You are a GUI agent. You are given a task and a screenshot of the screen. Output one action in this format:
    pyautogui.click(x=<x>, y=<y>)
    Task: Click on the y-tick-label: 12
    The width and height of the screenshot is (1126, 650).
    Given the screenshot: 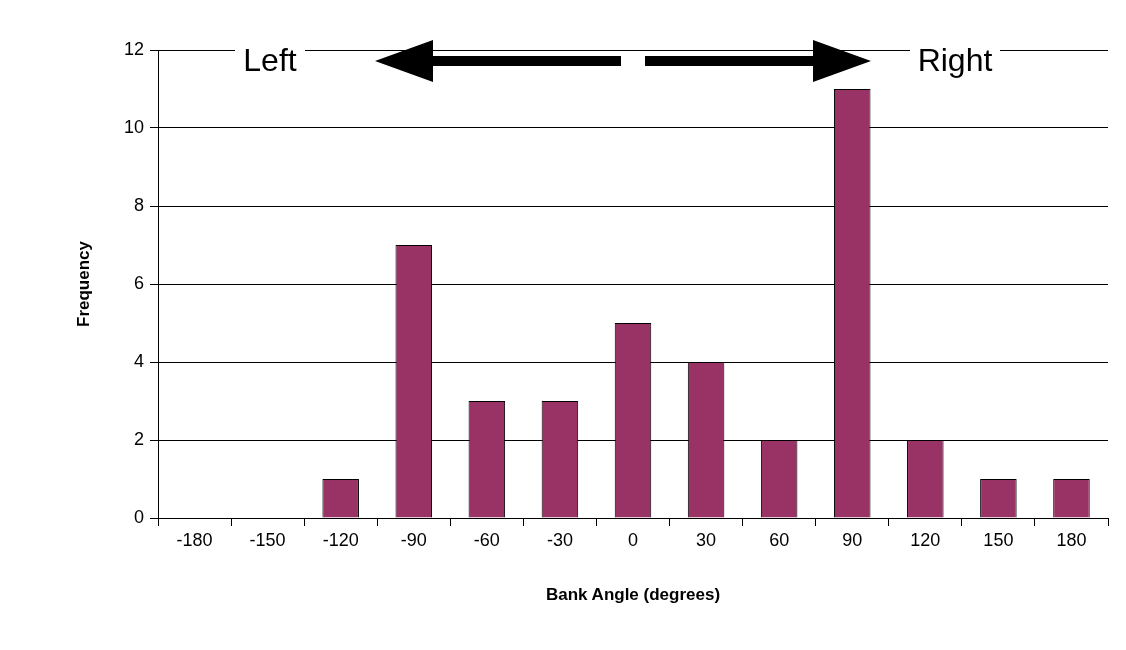 What is the action you would take?
    pyautogui.click(x=133, y=48)
    